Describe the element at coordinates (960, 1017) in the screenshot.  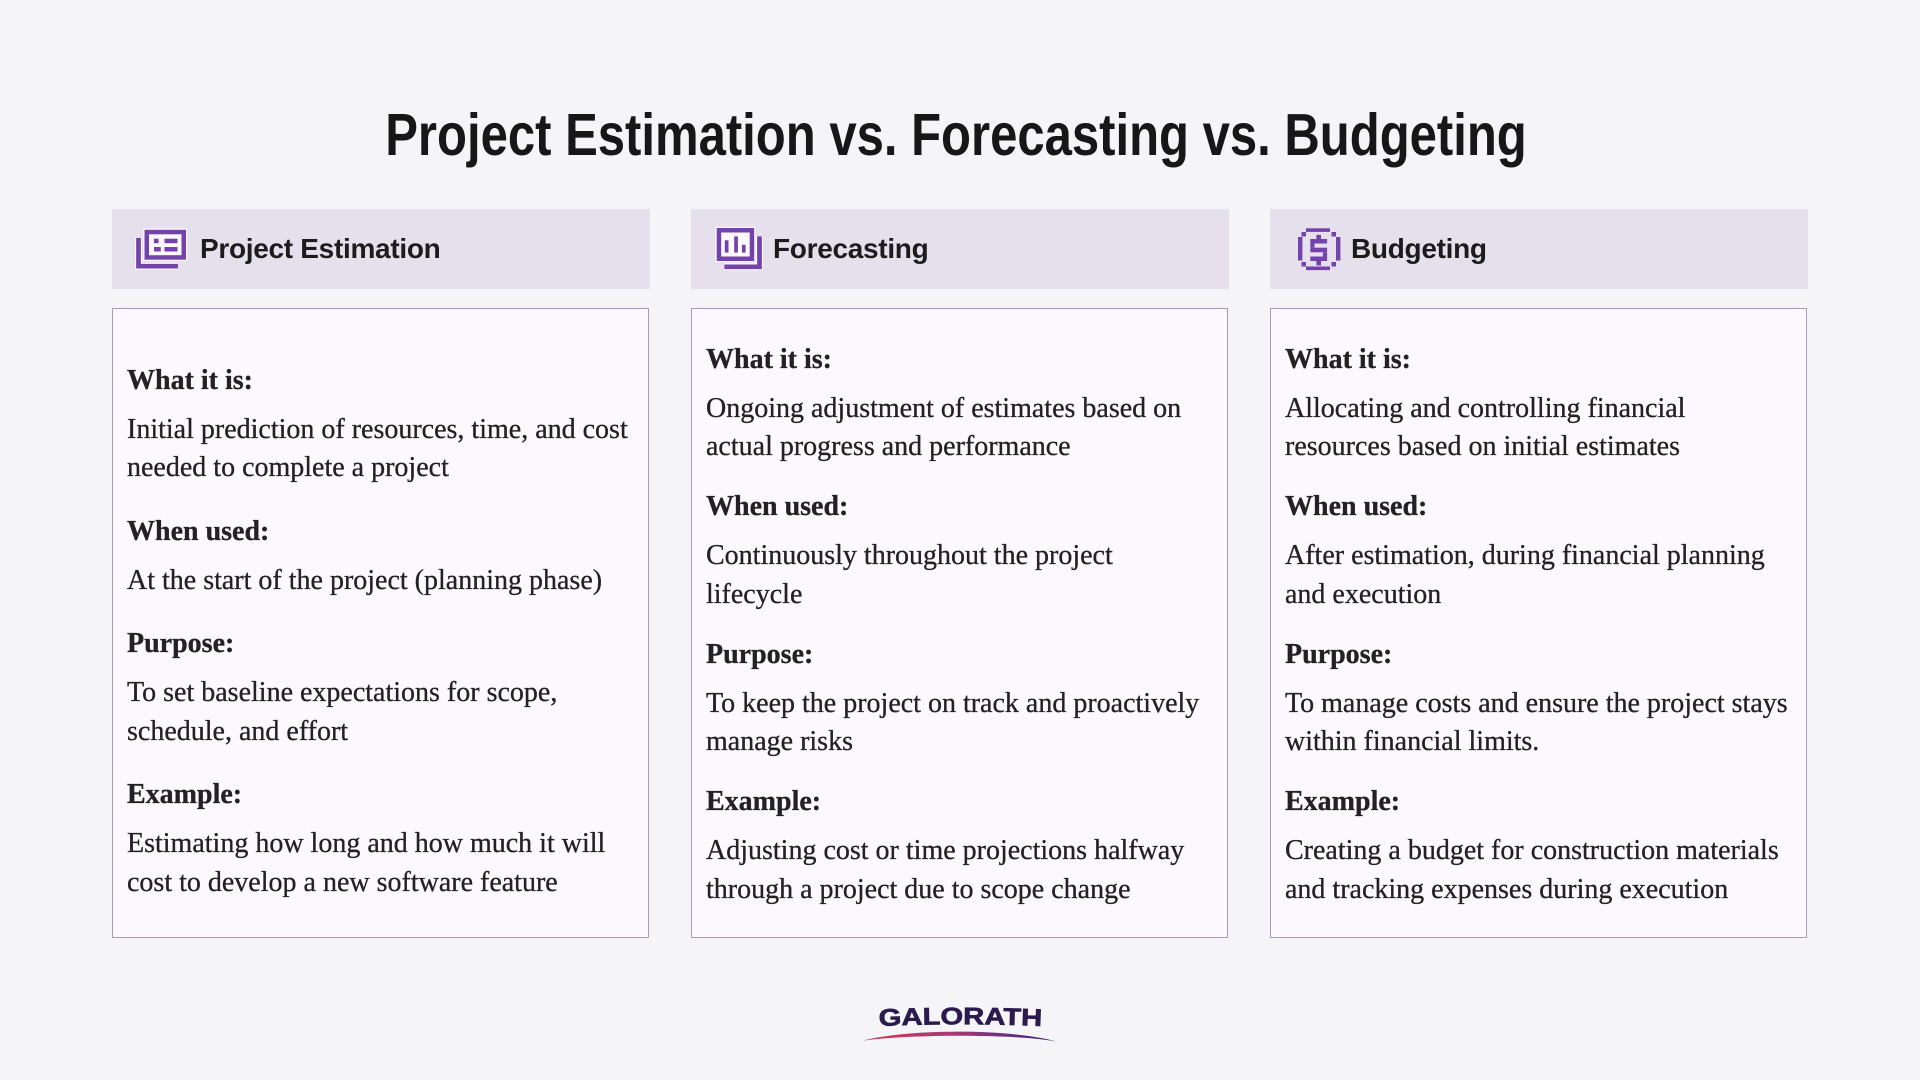
I see `svg-text: GALORATH` at that location.